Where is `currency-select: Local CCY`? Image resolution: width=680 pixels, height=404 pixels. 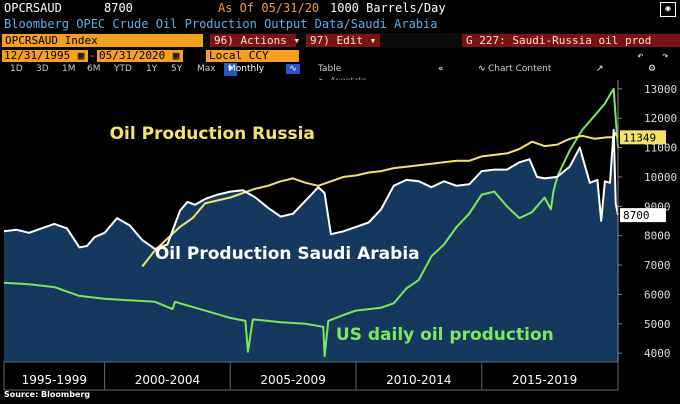
currency-select: Local CCY is located at coordinates (252, 56).